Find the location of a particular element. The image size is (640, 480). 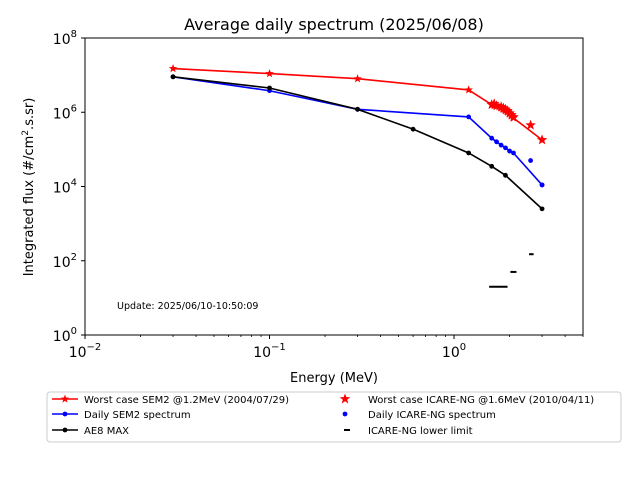

y-axis: 10⁰ 10² 10⁴ 10⁶ 10⁸ is located at coordinates (69, 187).